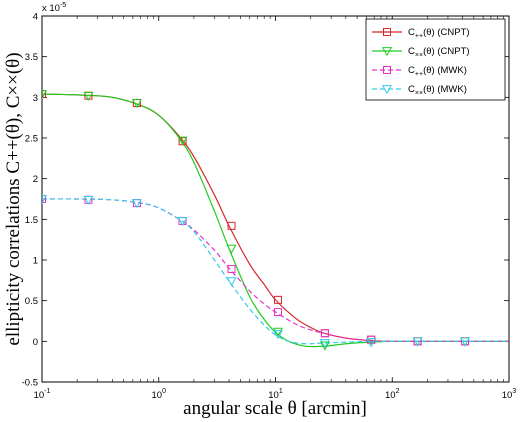 This screenshot has width=520, height=422. I want to click on y-tick-label-3: 1, so click(35, 261).